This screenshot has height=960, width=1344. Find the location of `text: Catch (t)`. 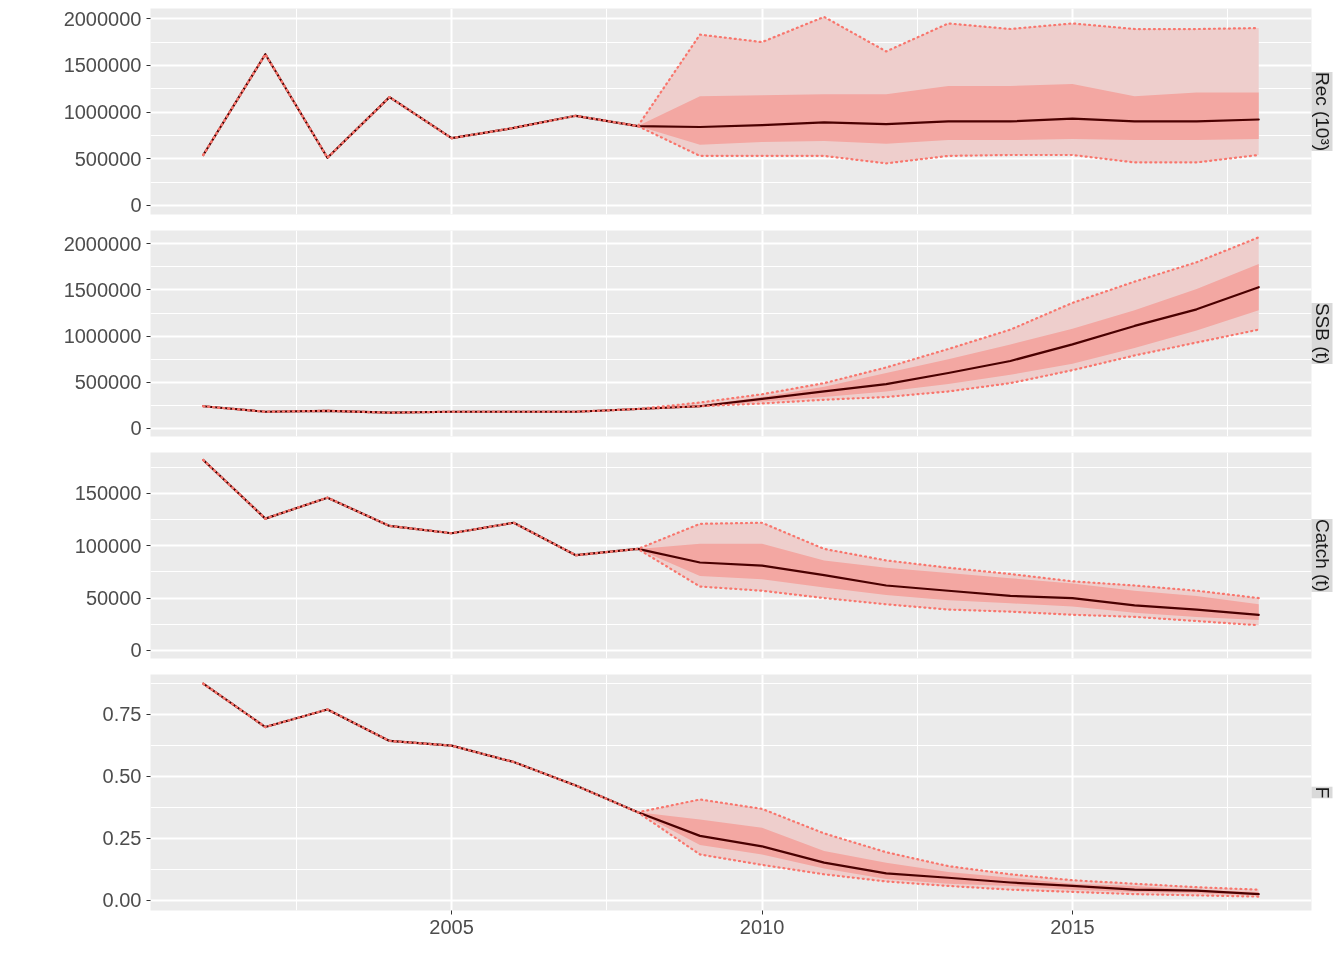

text: Catch (t) is located at coordinates (1322, 555).